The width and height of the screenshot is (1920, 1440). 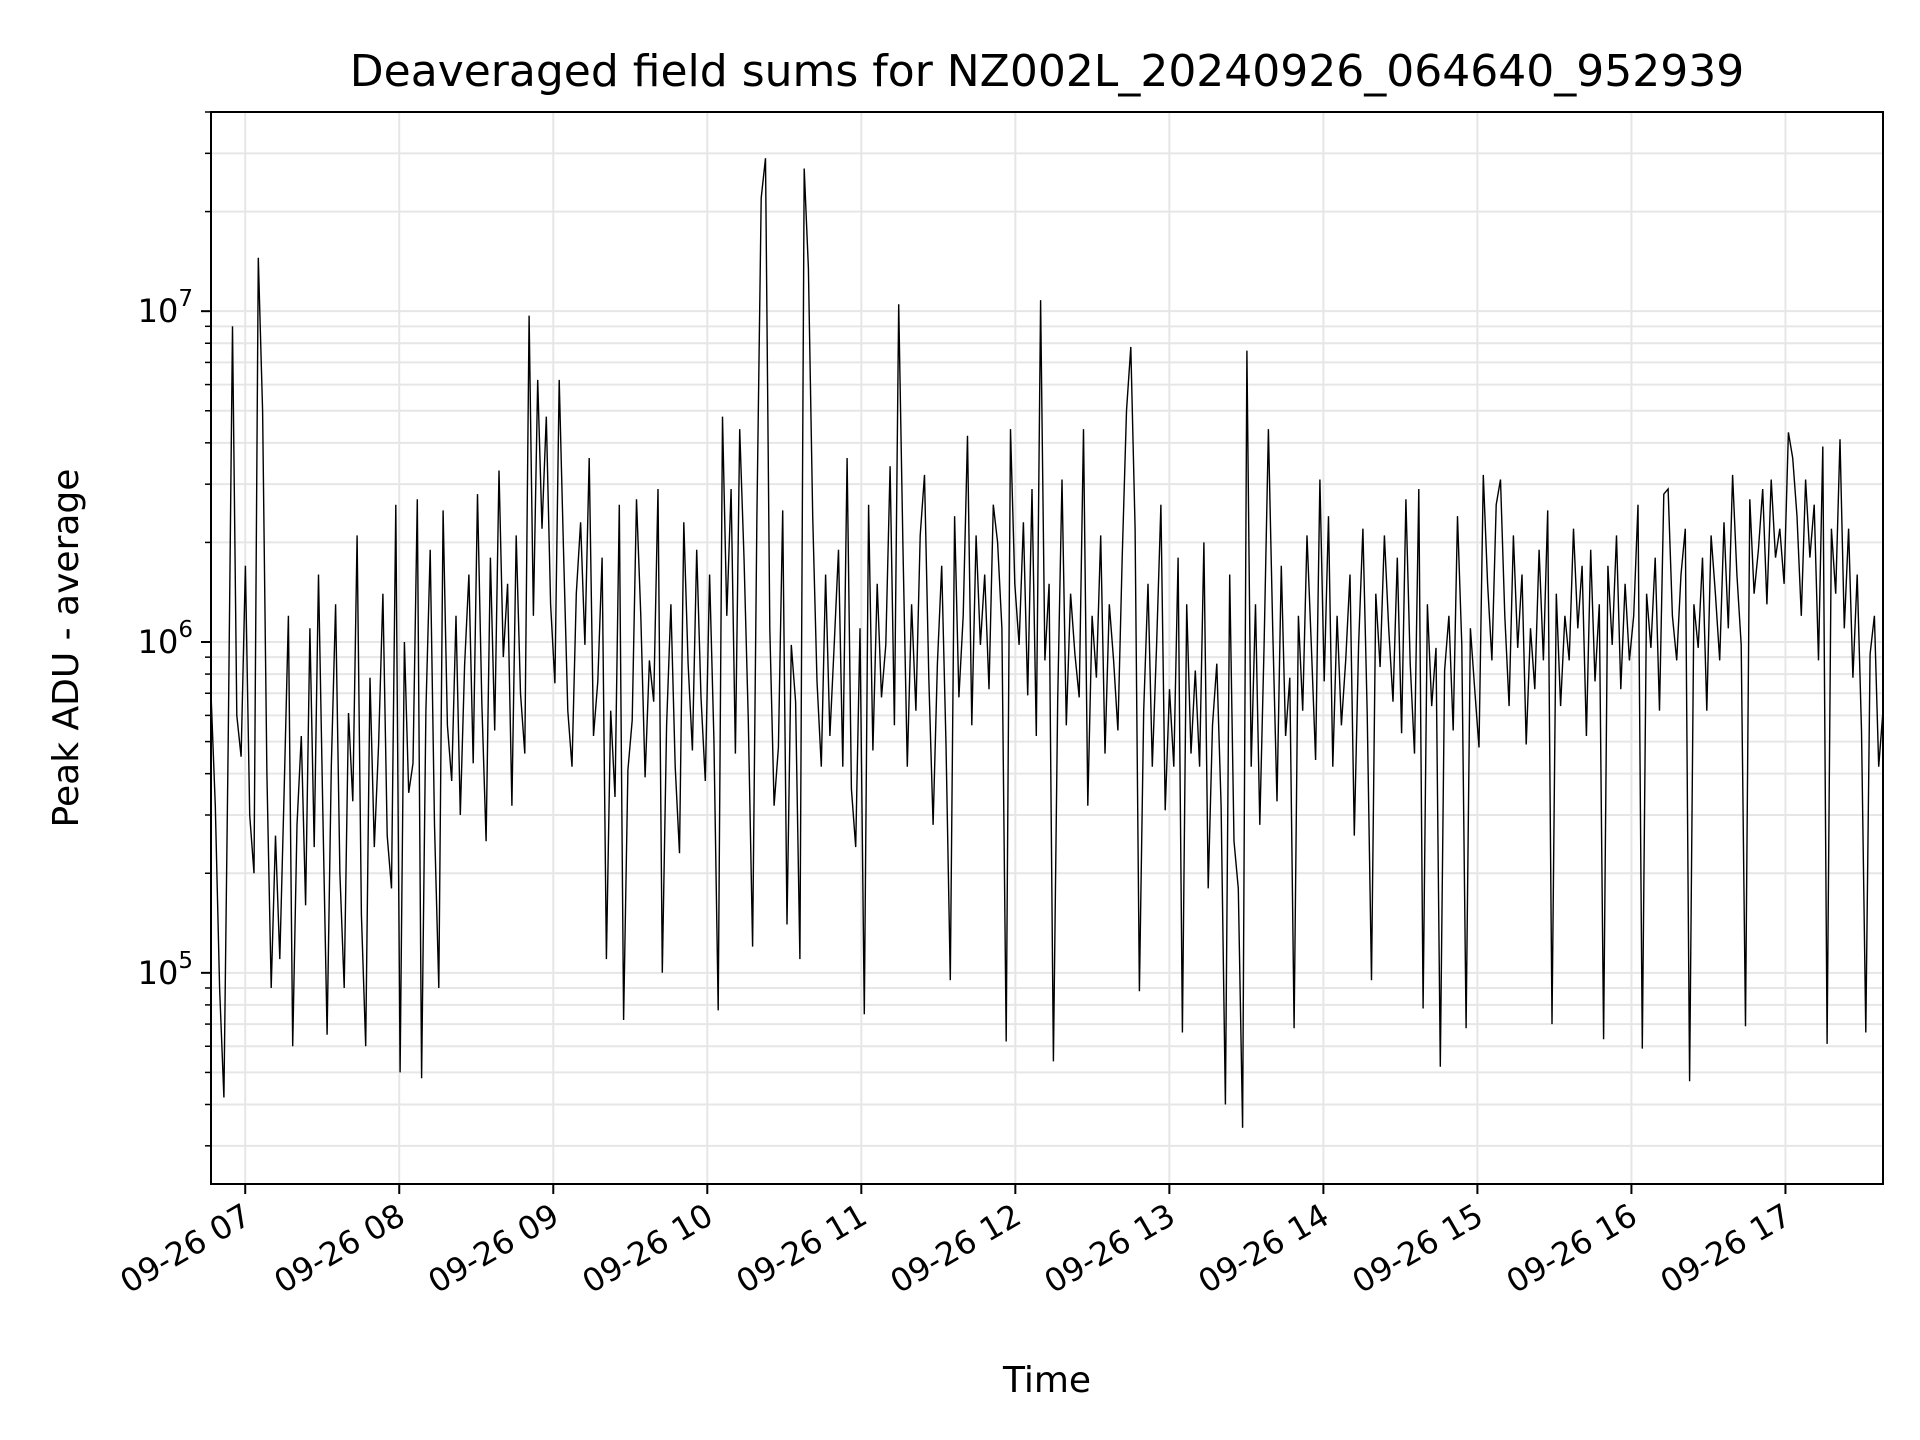 What do you see at coordinates (66, 648) in the screenshot?
I see `y-axis-label: Peak ADU - average` at bounding box center [66, 648].